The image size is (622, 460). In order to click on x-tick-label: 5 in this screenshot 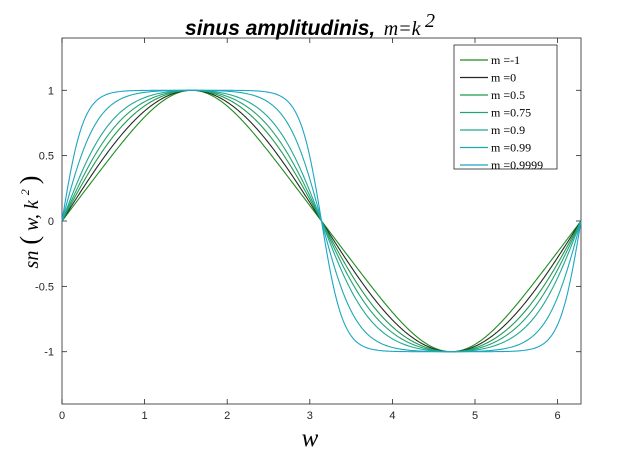, I will do `click(475, 416)`.